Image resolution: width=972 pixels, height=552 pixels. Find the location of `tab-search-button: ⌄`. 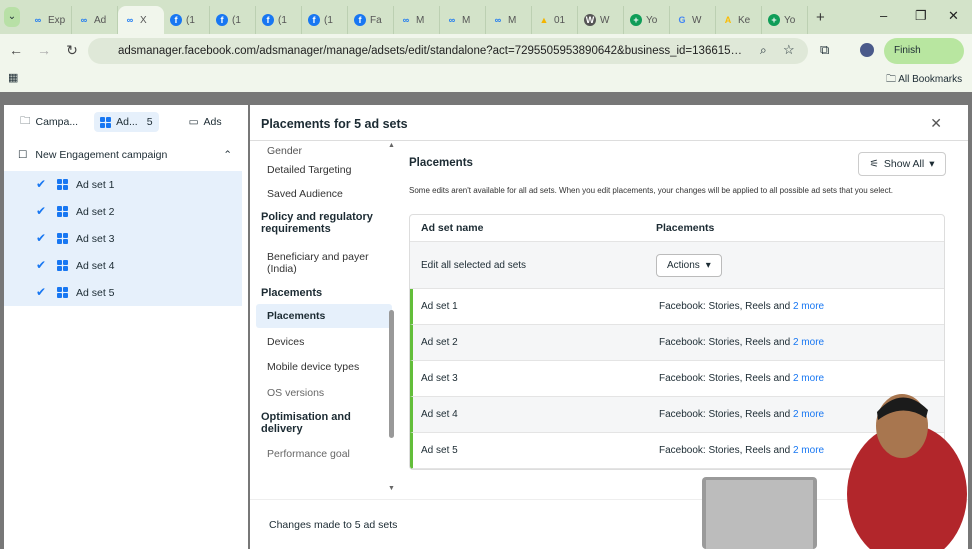

tab-search-button: ⌄ is located at coordinates (12, 17).